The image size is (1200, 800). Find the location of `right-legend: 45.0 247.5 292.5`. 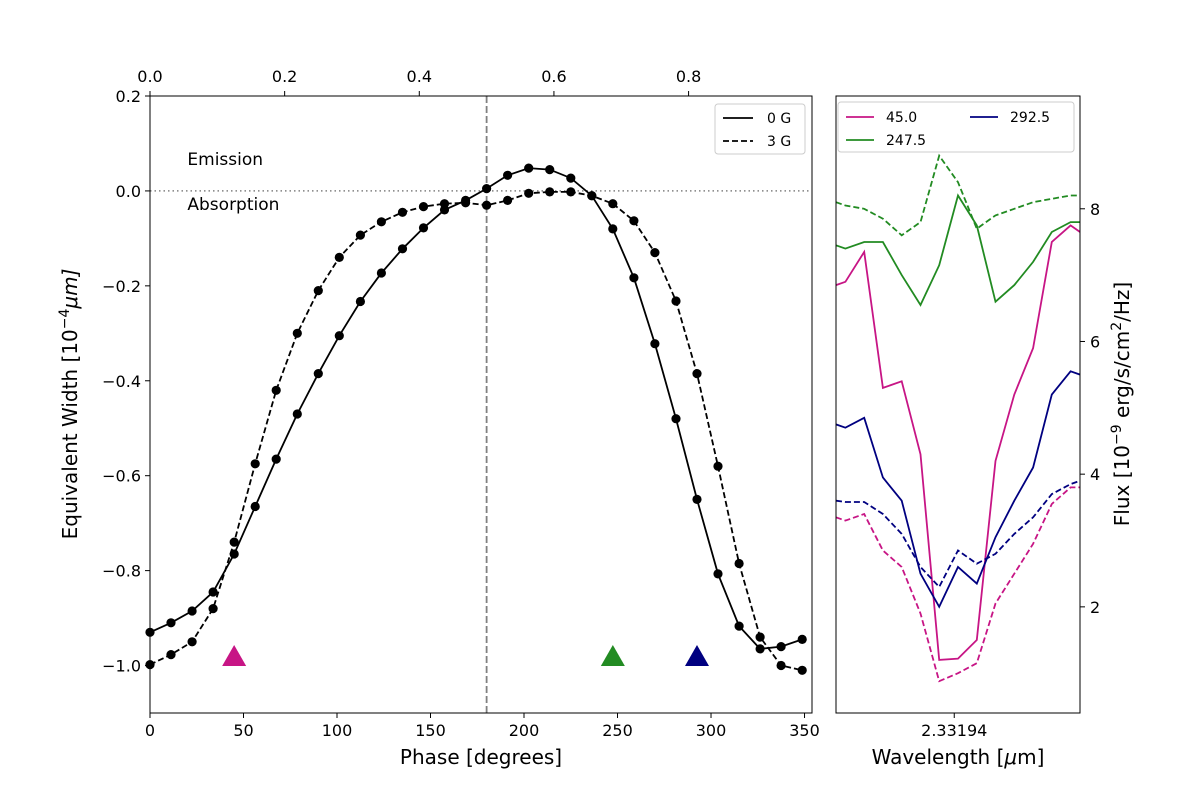

right-legend: 45.0 247.5 292.5 is located at coordinates (956, 127).